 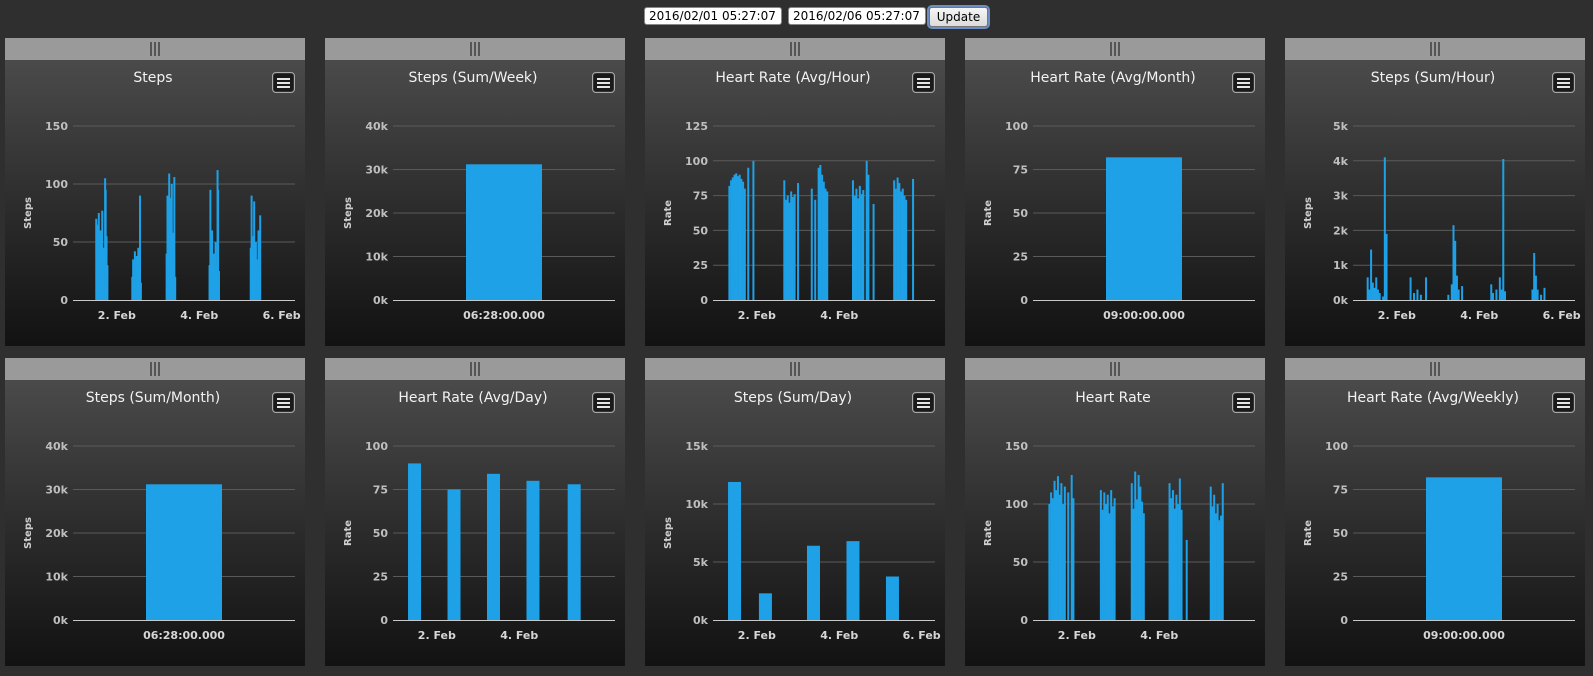 I want to click on chart-title: Heart Rate (Avg/Hour), so click(x=792, y=78).